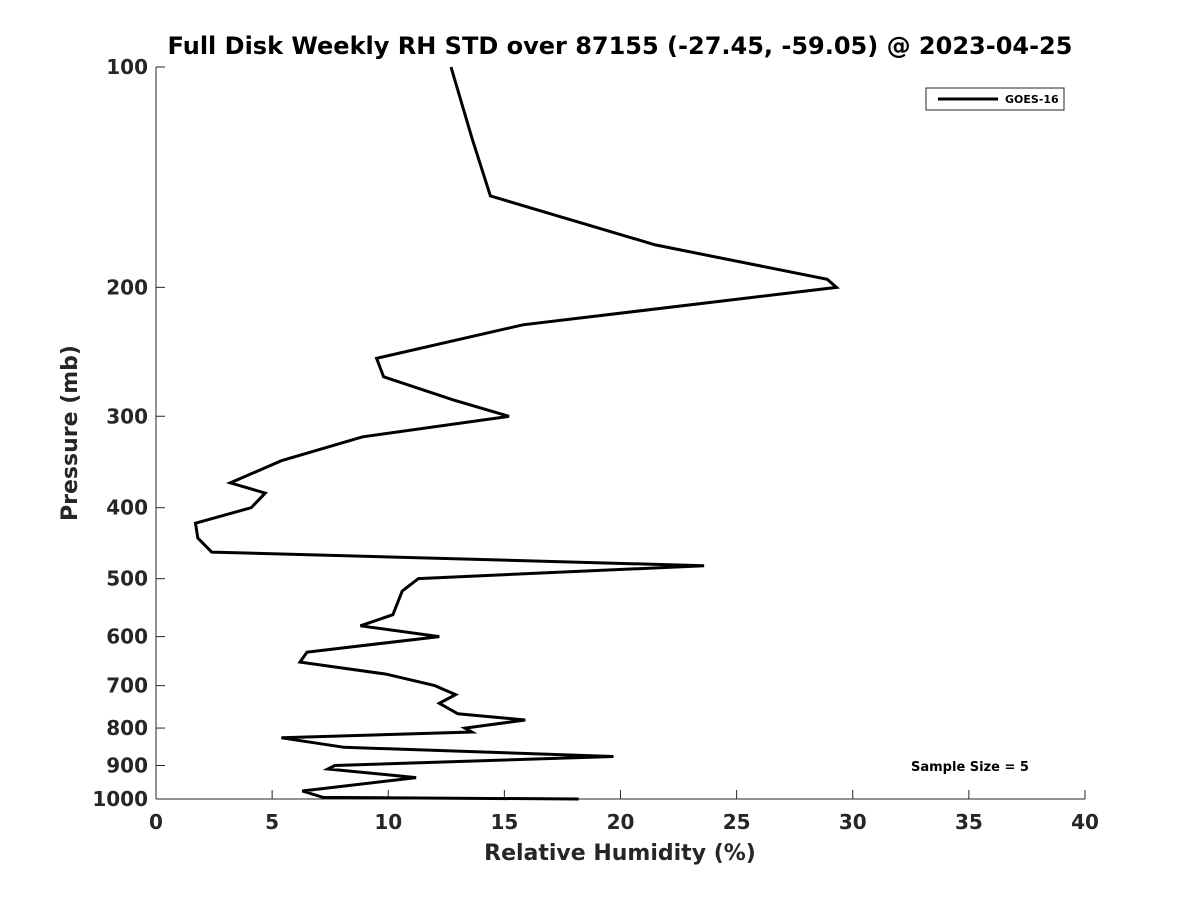 The height and width of the screenshot is (900, 1200). Describe the element at coordinates (70, 433) in the screenshot. I see `y-axis-label: Pressure (mb)` at that location.